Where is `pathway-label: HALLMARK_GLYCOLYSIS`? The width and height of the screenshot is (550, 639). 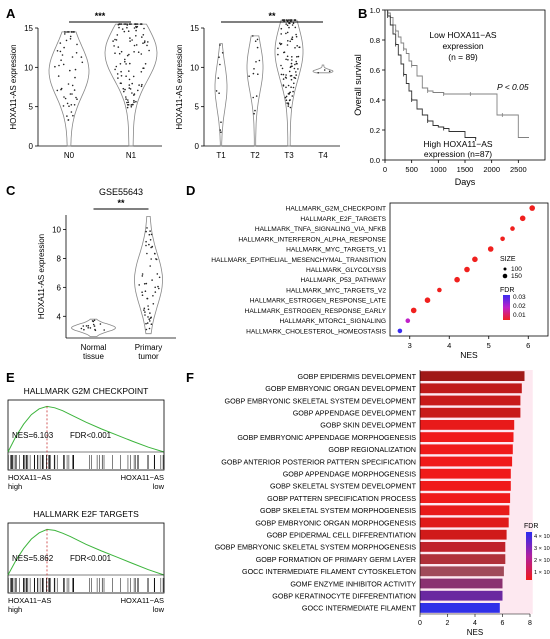
pathway-label: HALLMARK_GLYCOLYSIS is located at coordinates (346, 270).